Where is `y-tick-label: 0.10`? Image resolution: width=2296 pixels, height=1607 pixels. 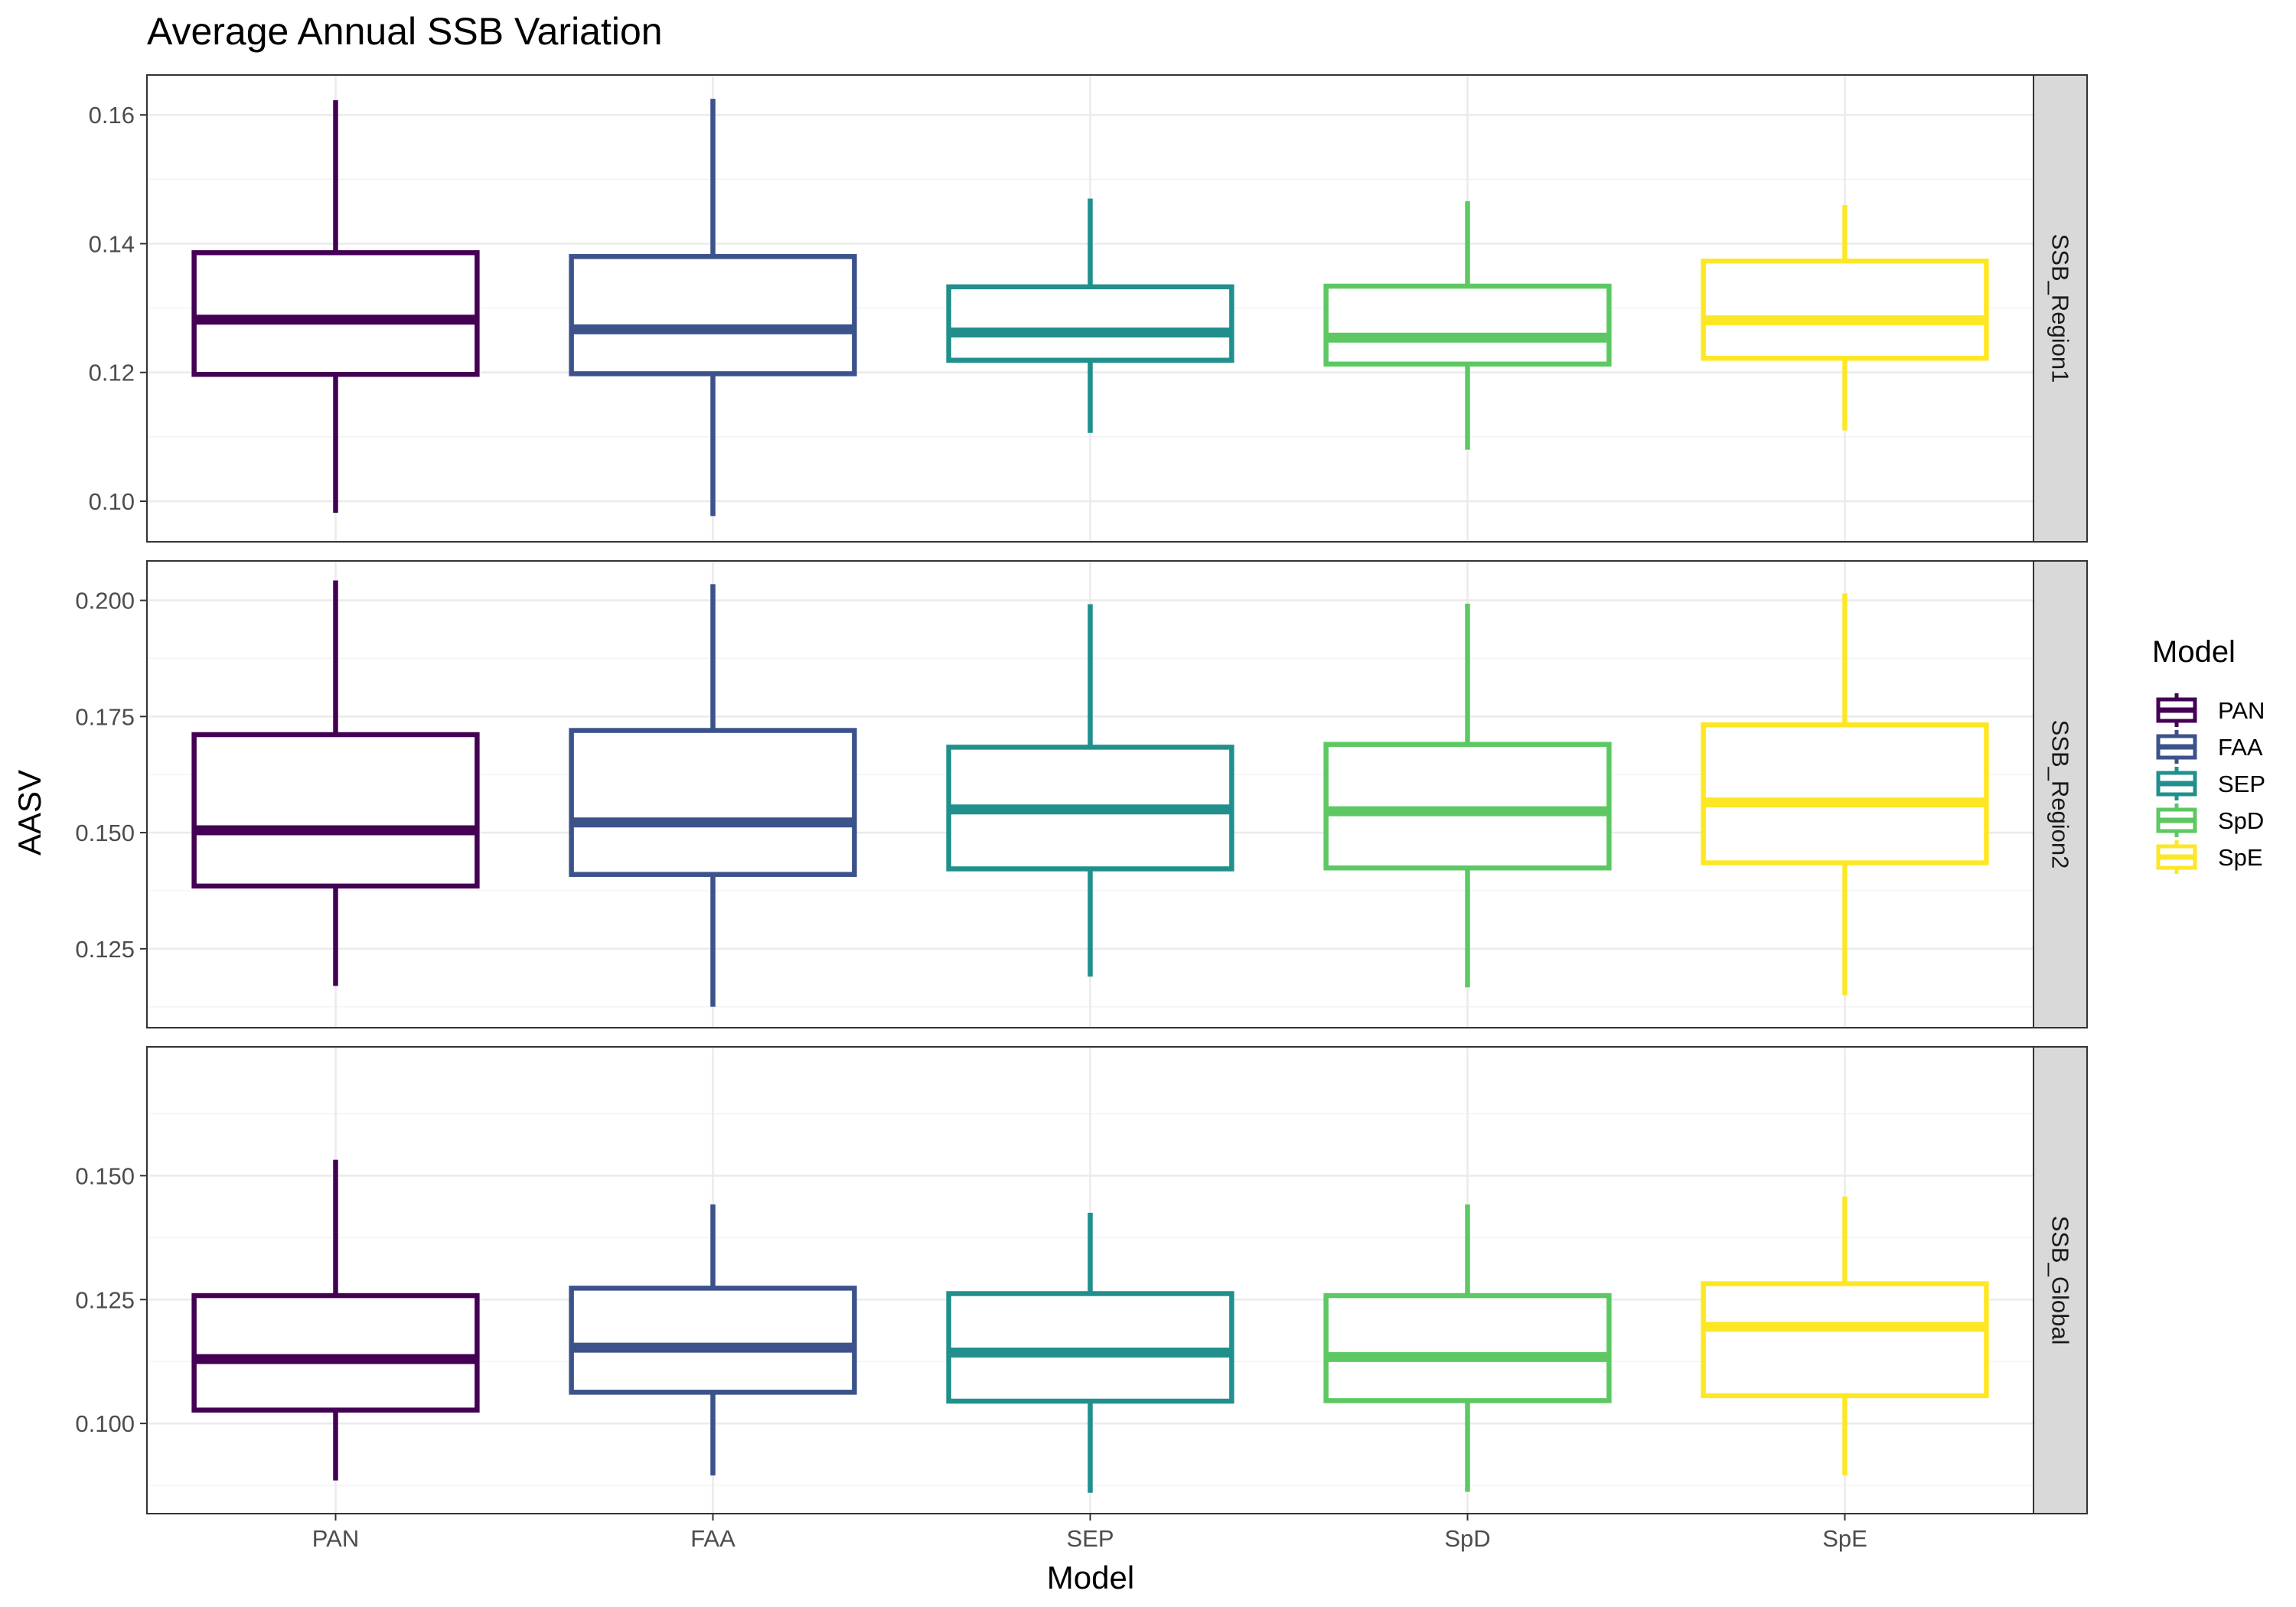 y-tick-label: 0.10 is located at coordinates (112, 501).